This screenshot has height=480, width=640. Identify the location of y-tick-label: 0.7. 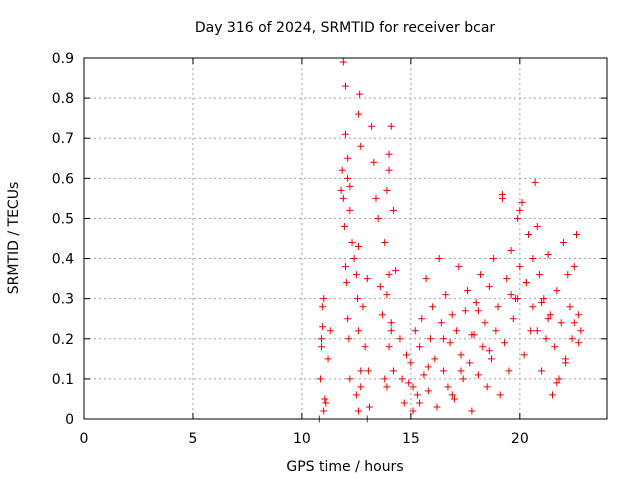
(63, 139).